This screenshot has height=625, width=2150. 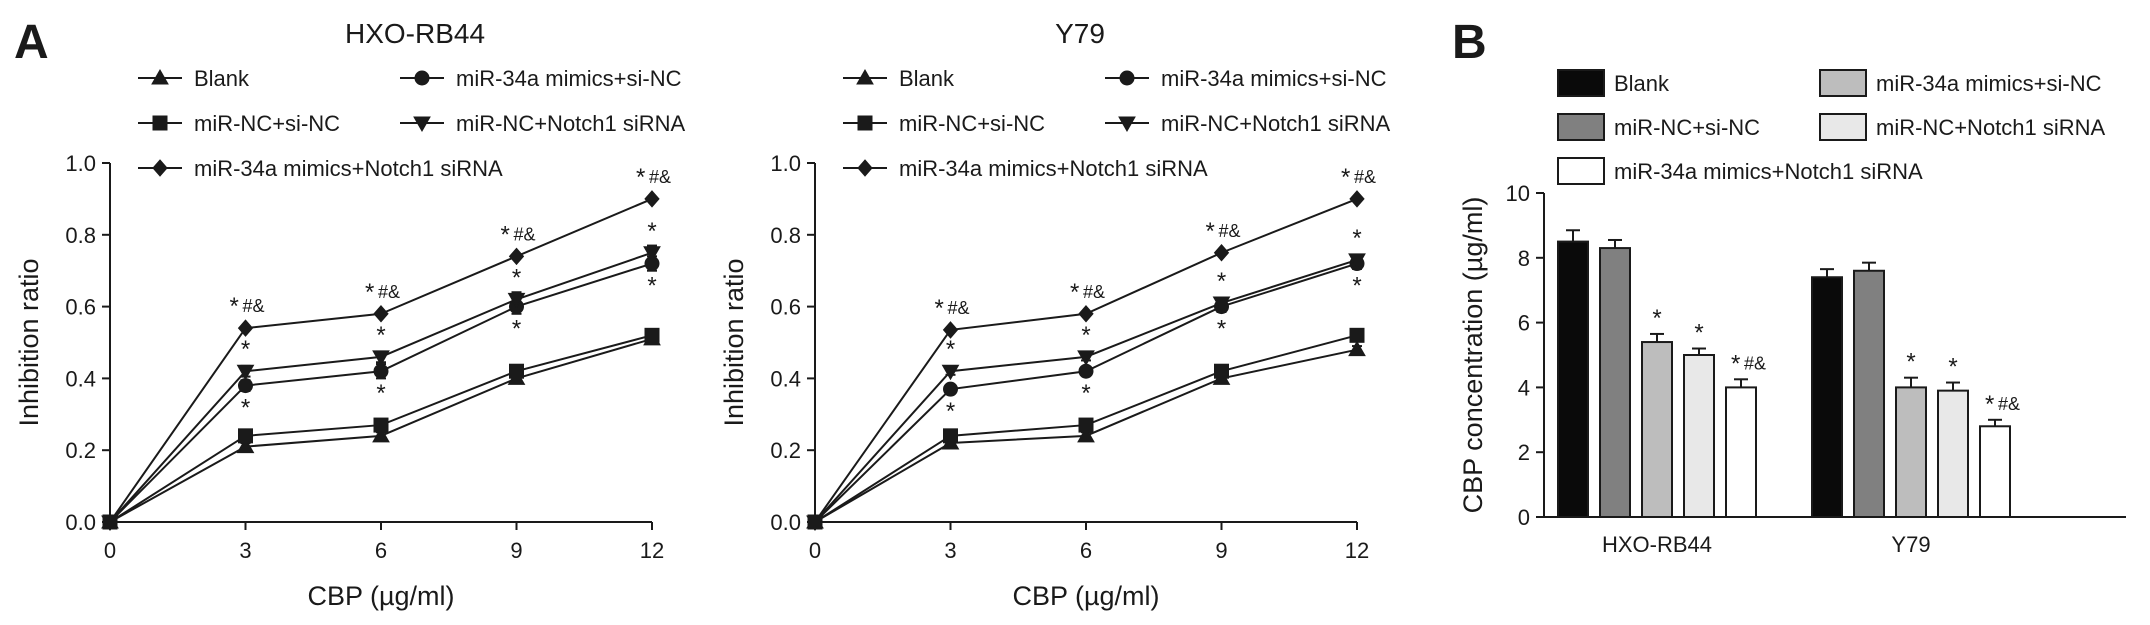 What do you see at coordinates (1524, 258) in the screenshot?
I see `y-tick-label: 8` at bounding box center [1524, 258].